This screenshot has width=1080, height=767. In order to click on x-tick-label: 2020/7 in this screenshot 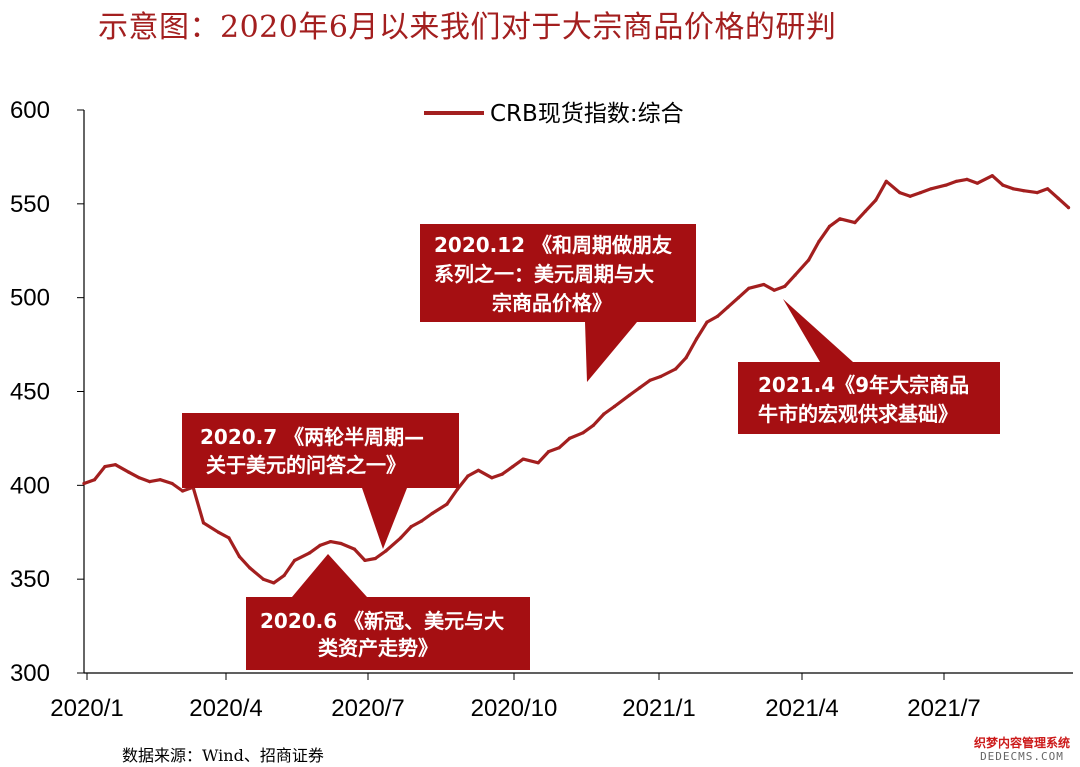, I will do `click(367, 708)`.